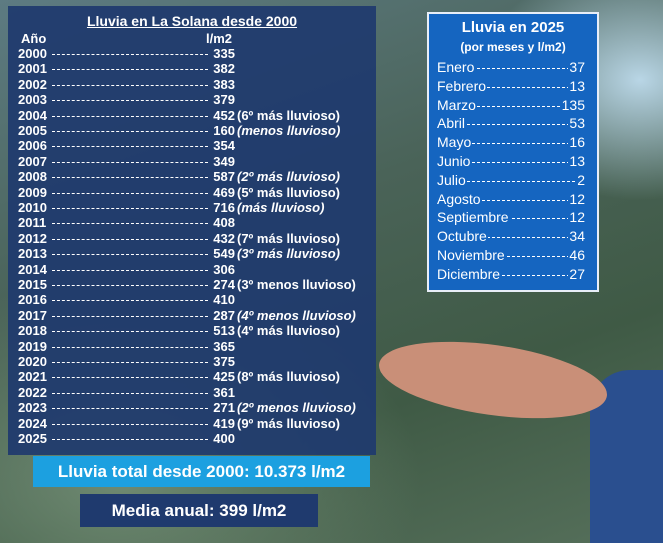 The height and width of the screenshot is (543, 663). What do you see at coordinates (224, 84) in the screenshot?
I see `rainfall: 383` at bounding box center [224, 84].